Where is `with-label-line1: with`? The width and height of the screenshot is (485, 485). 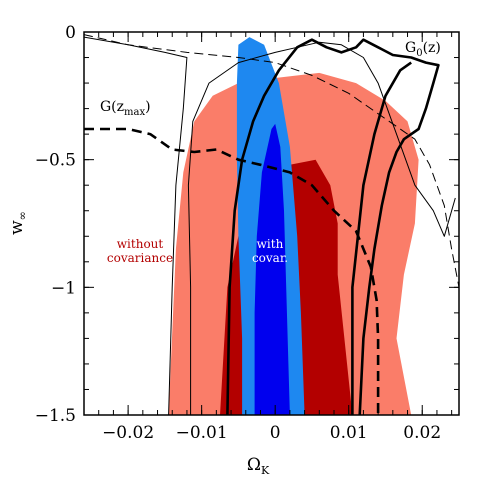 with-label-line1: with is located at coordinates (270, 244).